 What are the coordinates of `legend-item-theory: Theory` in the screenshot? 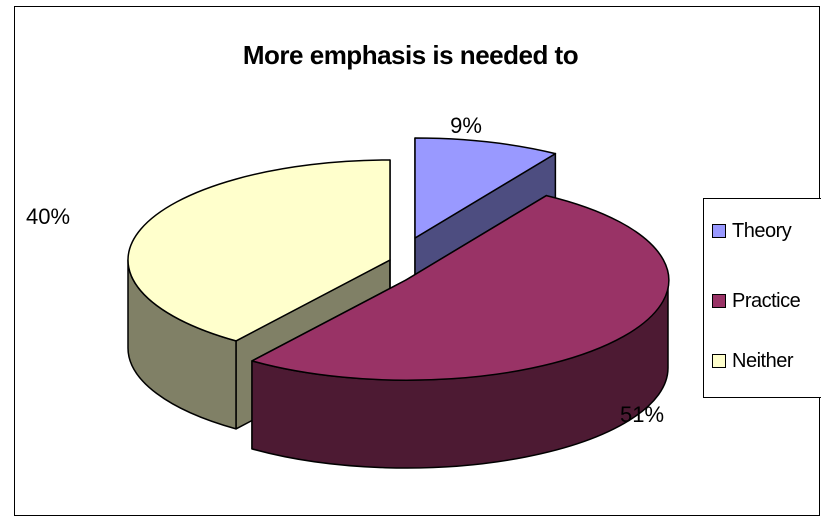 It's located at (752, 231).